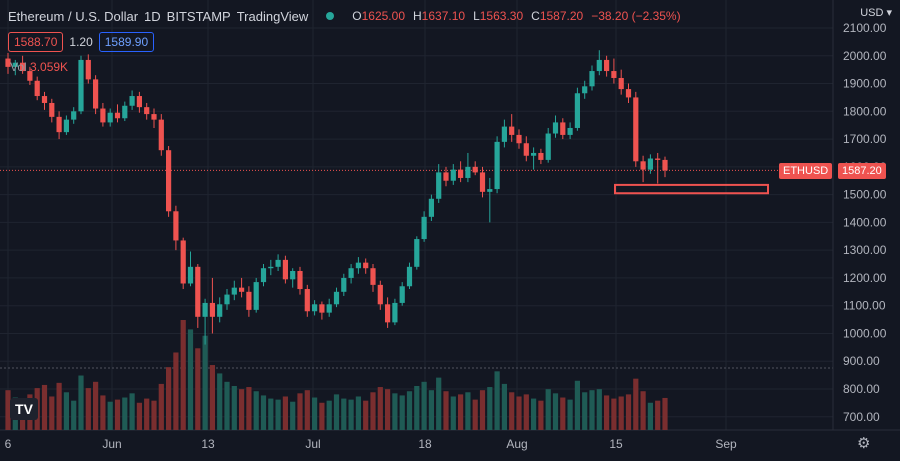 This screenshot has height=461, width=900. Describe the element at coordinates (862, 171) in the screenshot. I see `last-price-badge: 1587.20` at that location.